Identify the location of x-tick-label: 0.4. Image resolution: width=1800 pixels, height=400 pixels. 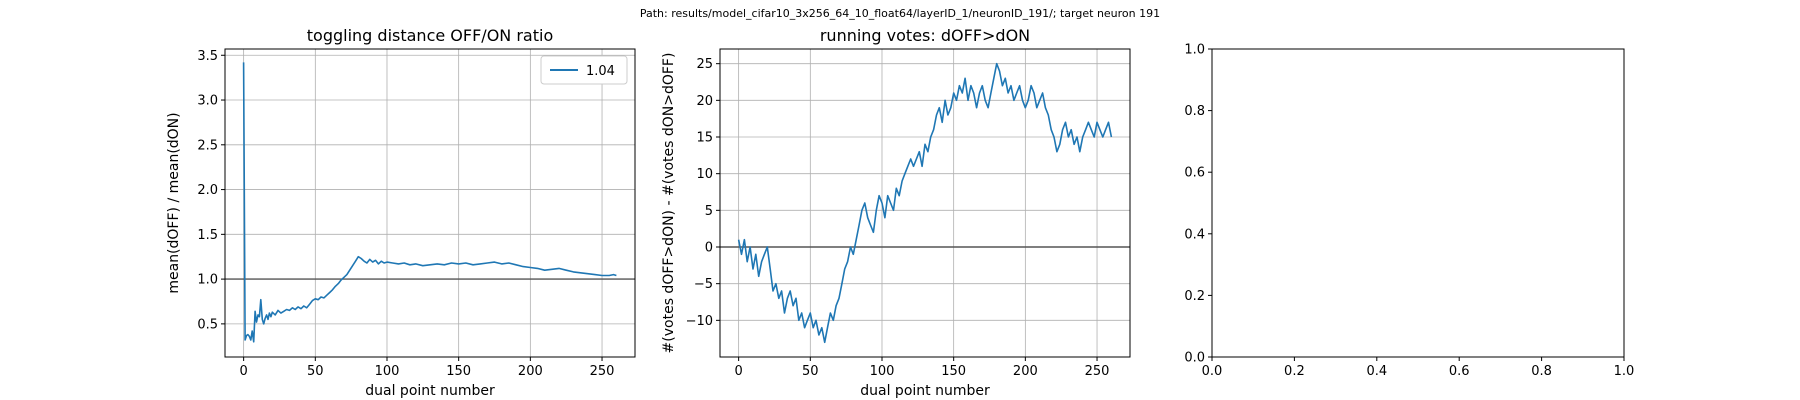
(1376, 371).